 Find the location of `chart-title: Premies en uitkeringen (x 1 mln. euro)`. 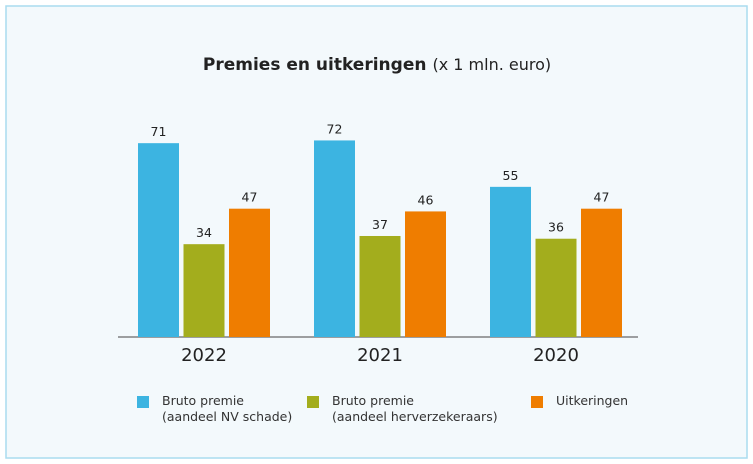

chart-title: Premies en uitkeringen (x 1 mln. euro) is located at coordinates (377, 65).